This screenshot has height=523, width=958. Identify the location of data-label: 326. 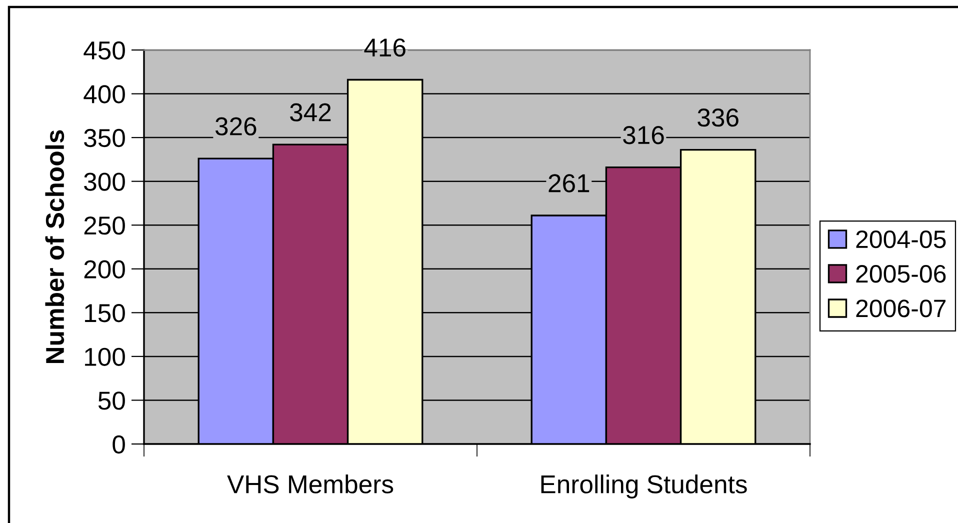
(235, 126).